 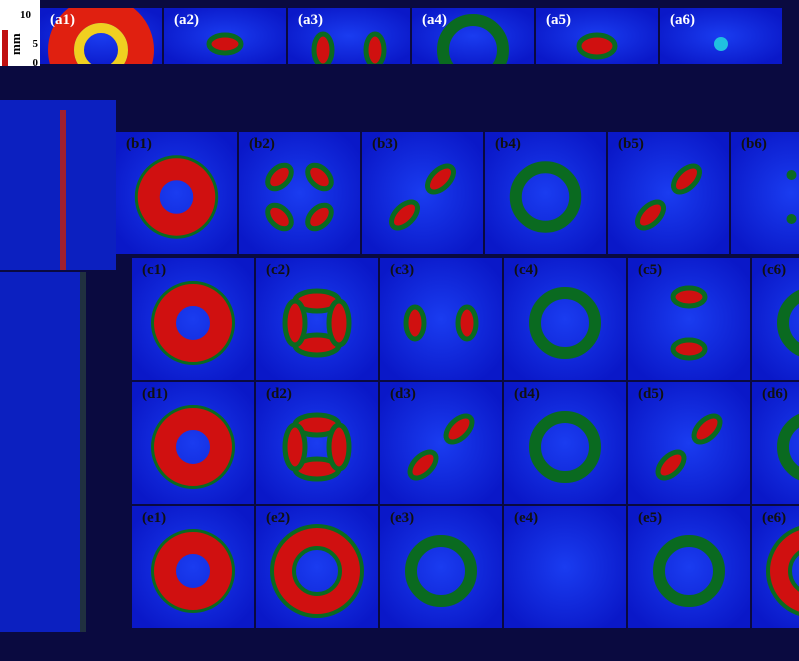 I want to click on panel: (d1), so click(x=193, y=443).